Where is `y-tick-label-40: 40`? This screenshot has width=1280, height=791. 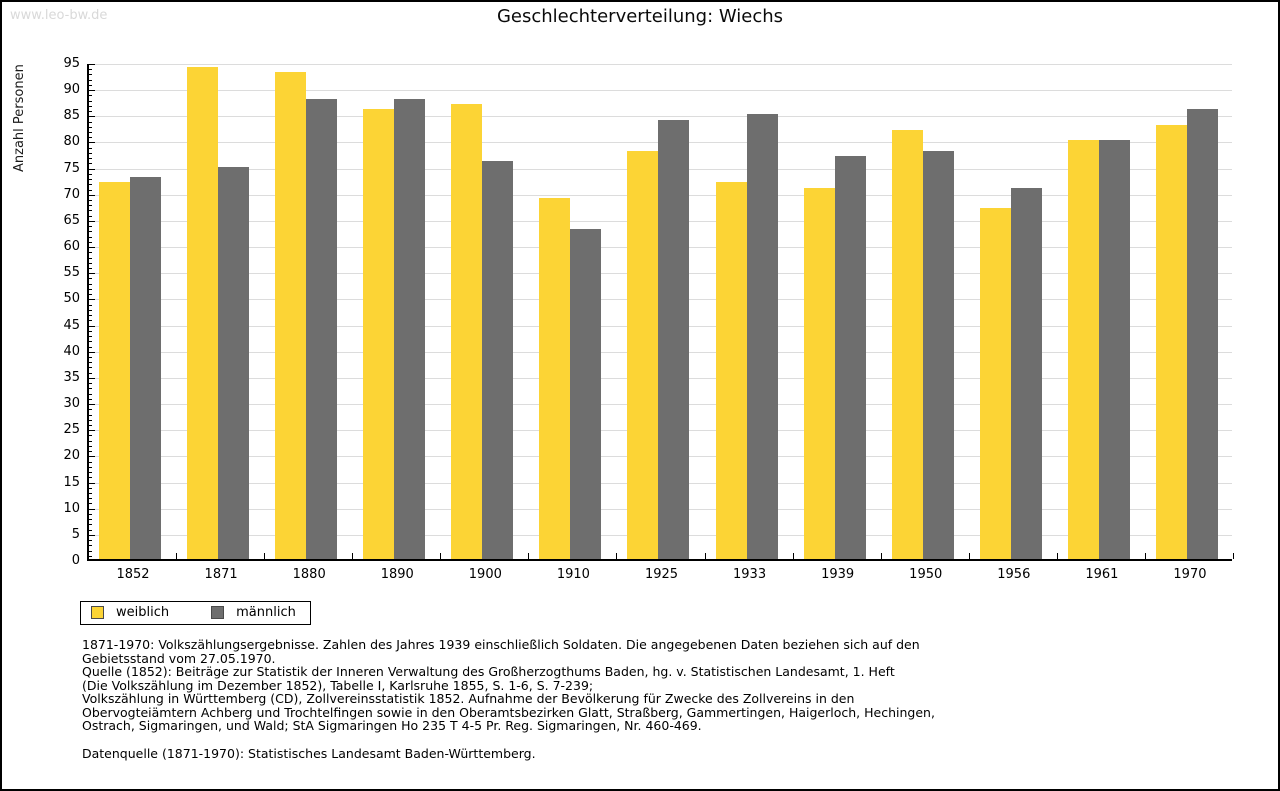 y-tick-label-40: 40 is located at coordinates (71, 351).